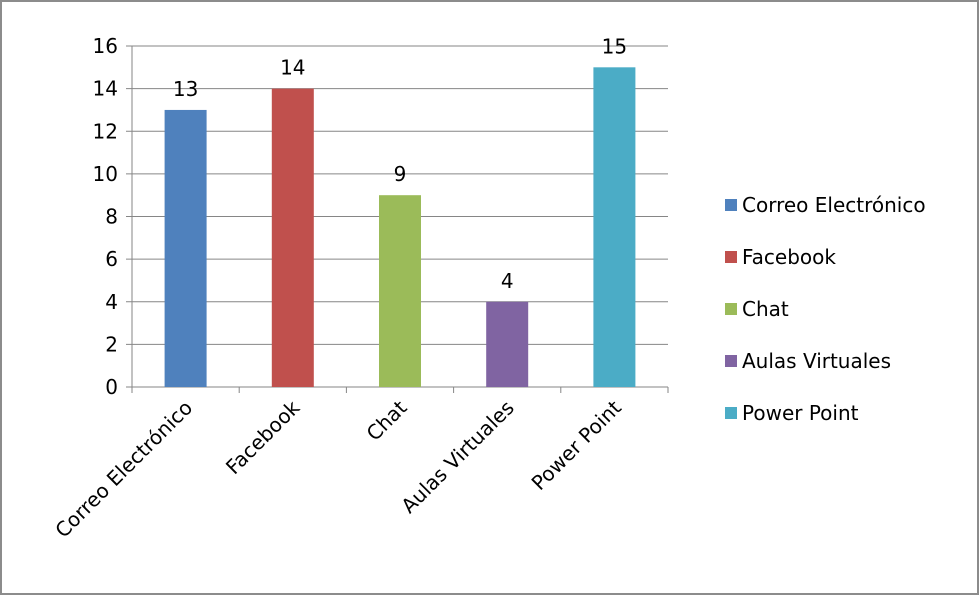  Describe the element at coordinates (834, 205) in the screenshot. I see `legend-entry: Correo Electrónico` at that location.